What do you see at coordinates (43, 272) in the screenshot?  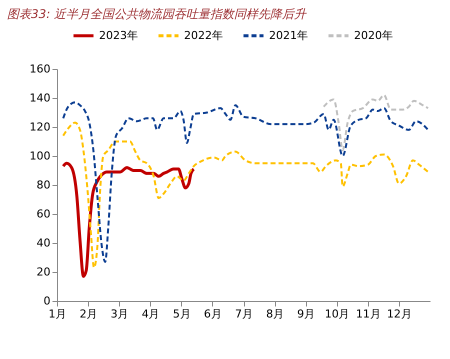 I see `y-tick-label: 20` at bounding box center [43, 272].